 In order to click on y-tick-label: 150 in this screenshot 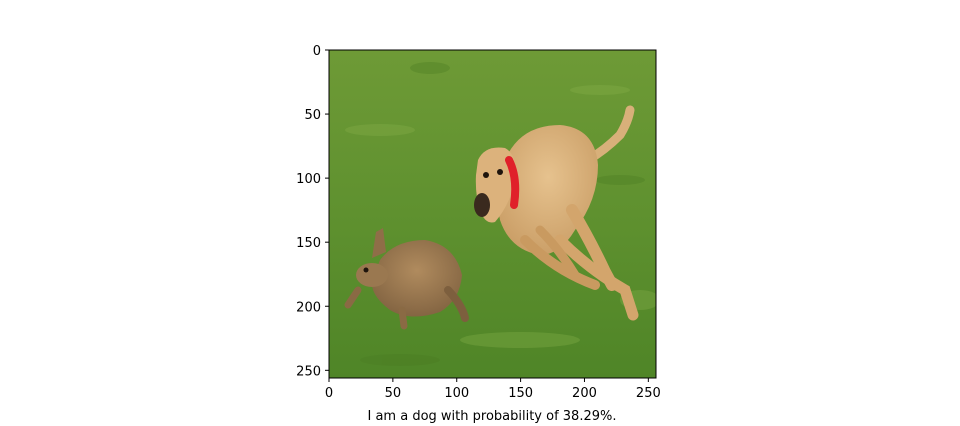, I will do `click(308, 243)`.